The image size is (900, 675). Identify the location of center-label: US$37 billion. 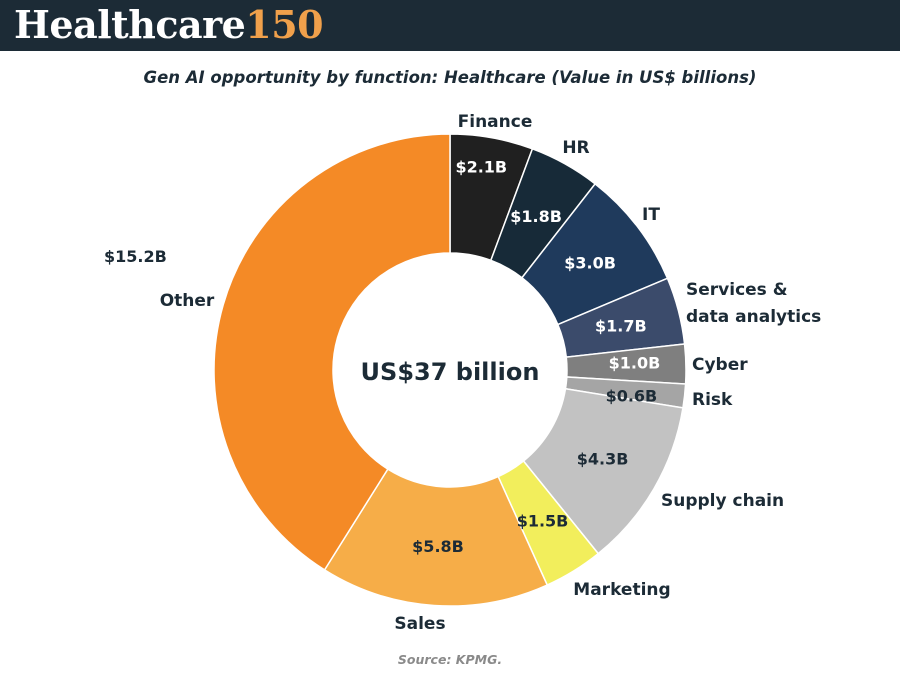
(450, 372).